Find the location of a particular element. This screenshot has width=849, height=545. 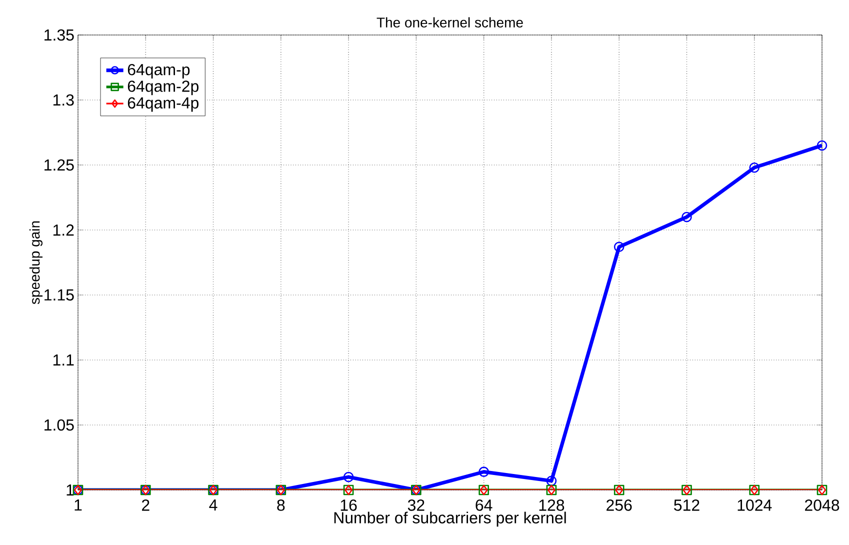

x-tick-label: 2048 is located at coordinates (822, 505).